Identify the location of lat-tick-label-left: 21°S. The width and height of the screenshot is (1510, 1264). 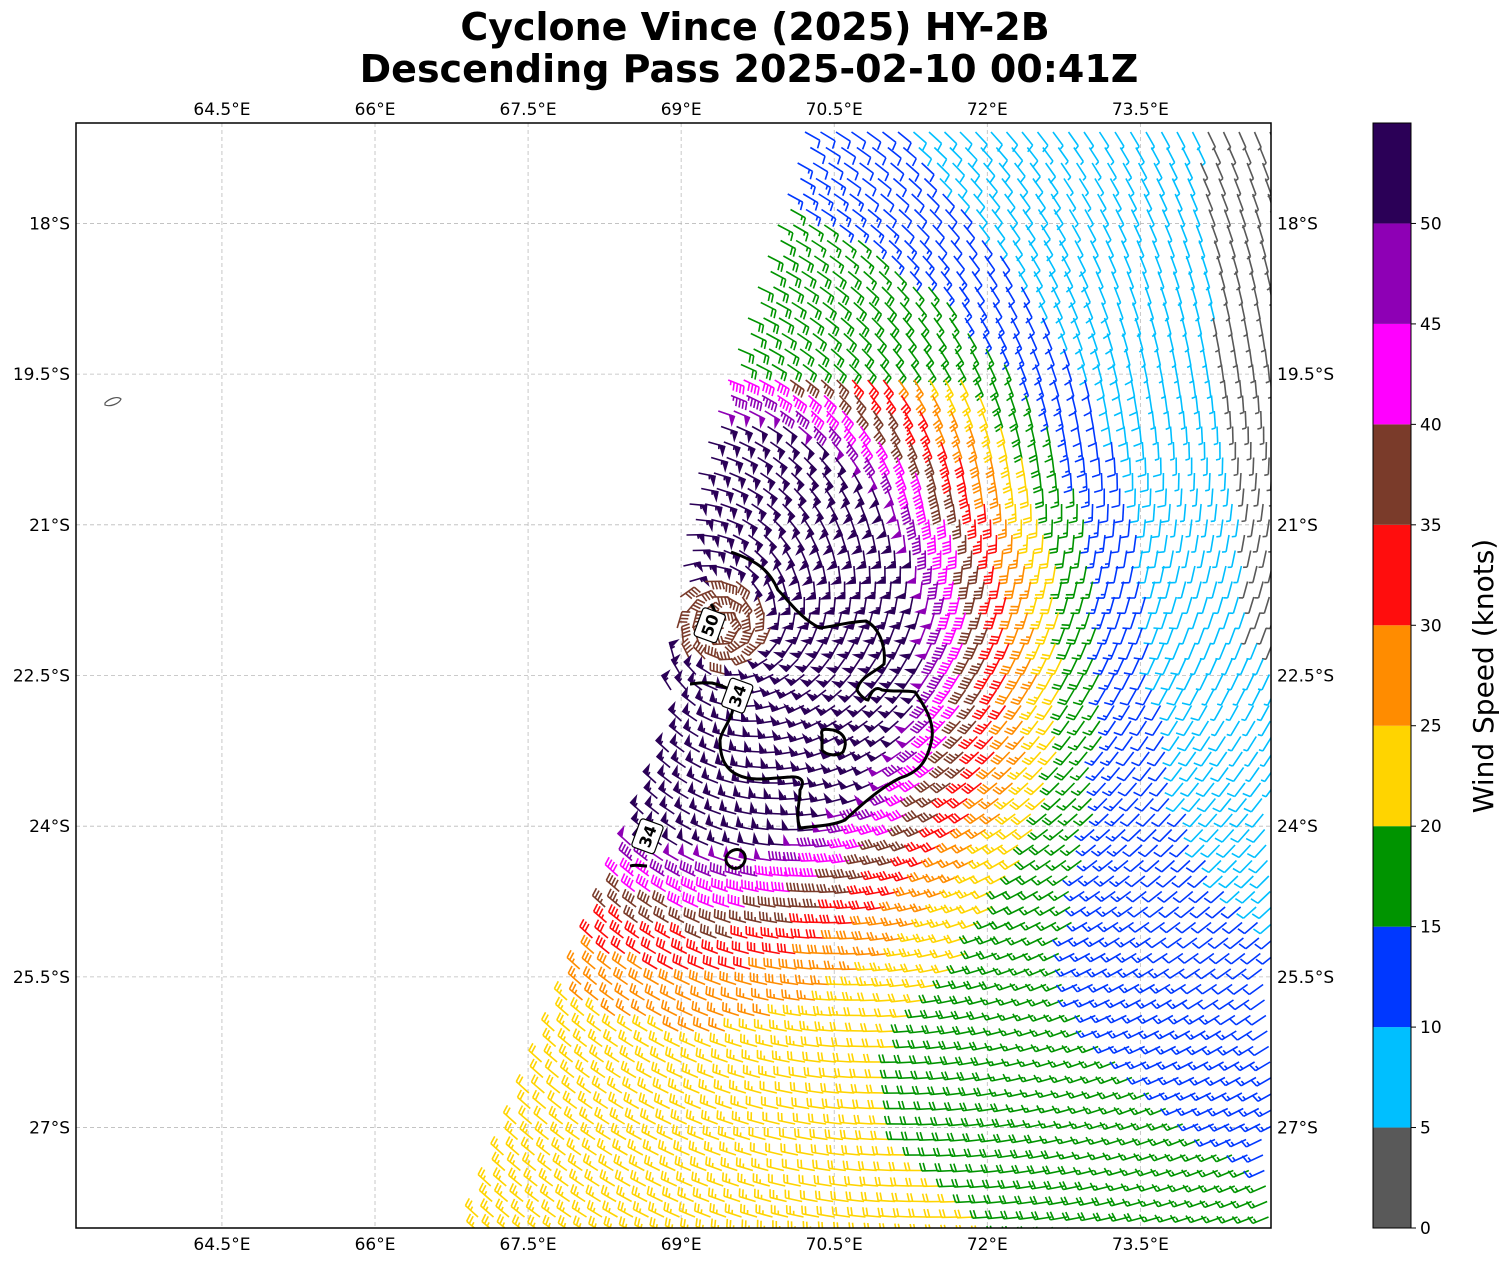
(49, 526).